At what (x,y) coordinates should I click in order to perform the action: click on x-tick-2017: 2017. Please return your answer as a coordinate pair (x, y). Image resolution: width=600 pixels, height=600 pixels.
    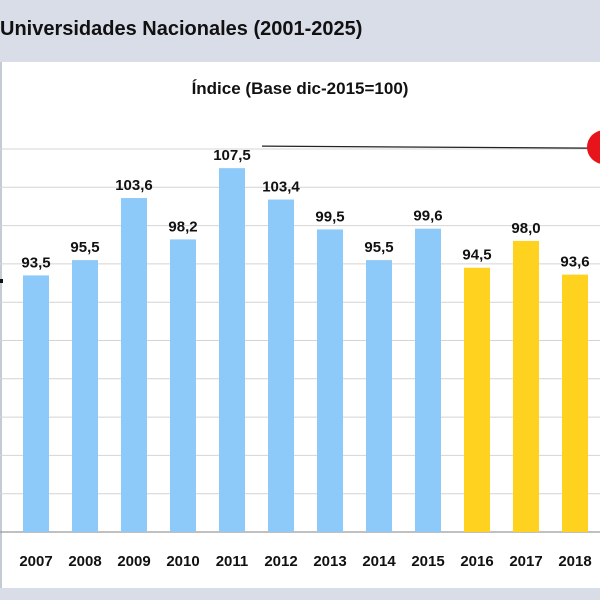
    Looking at the image, I should click on (525, 561).